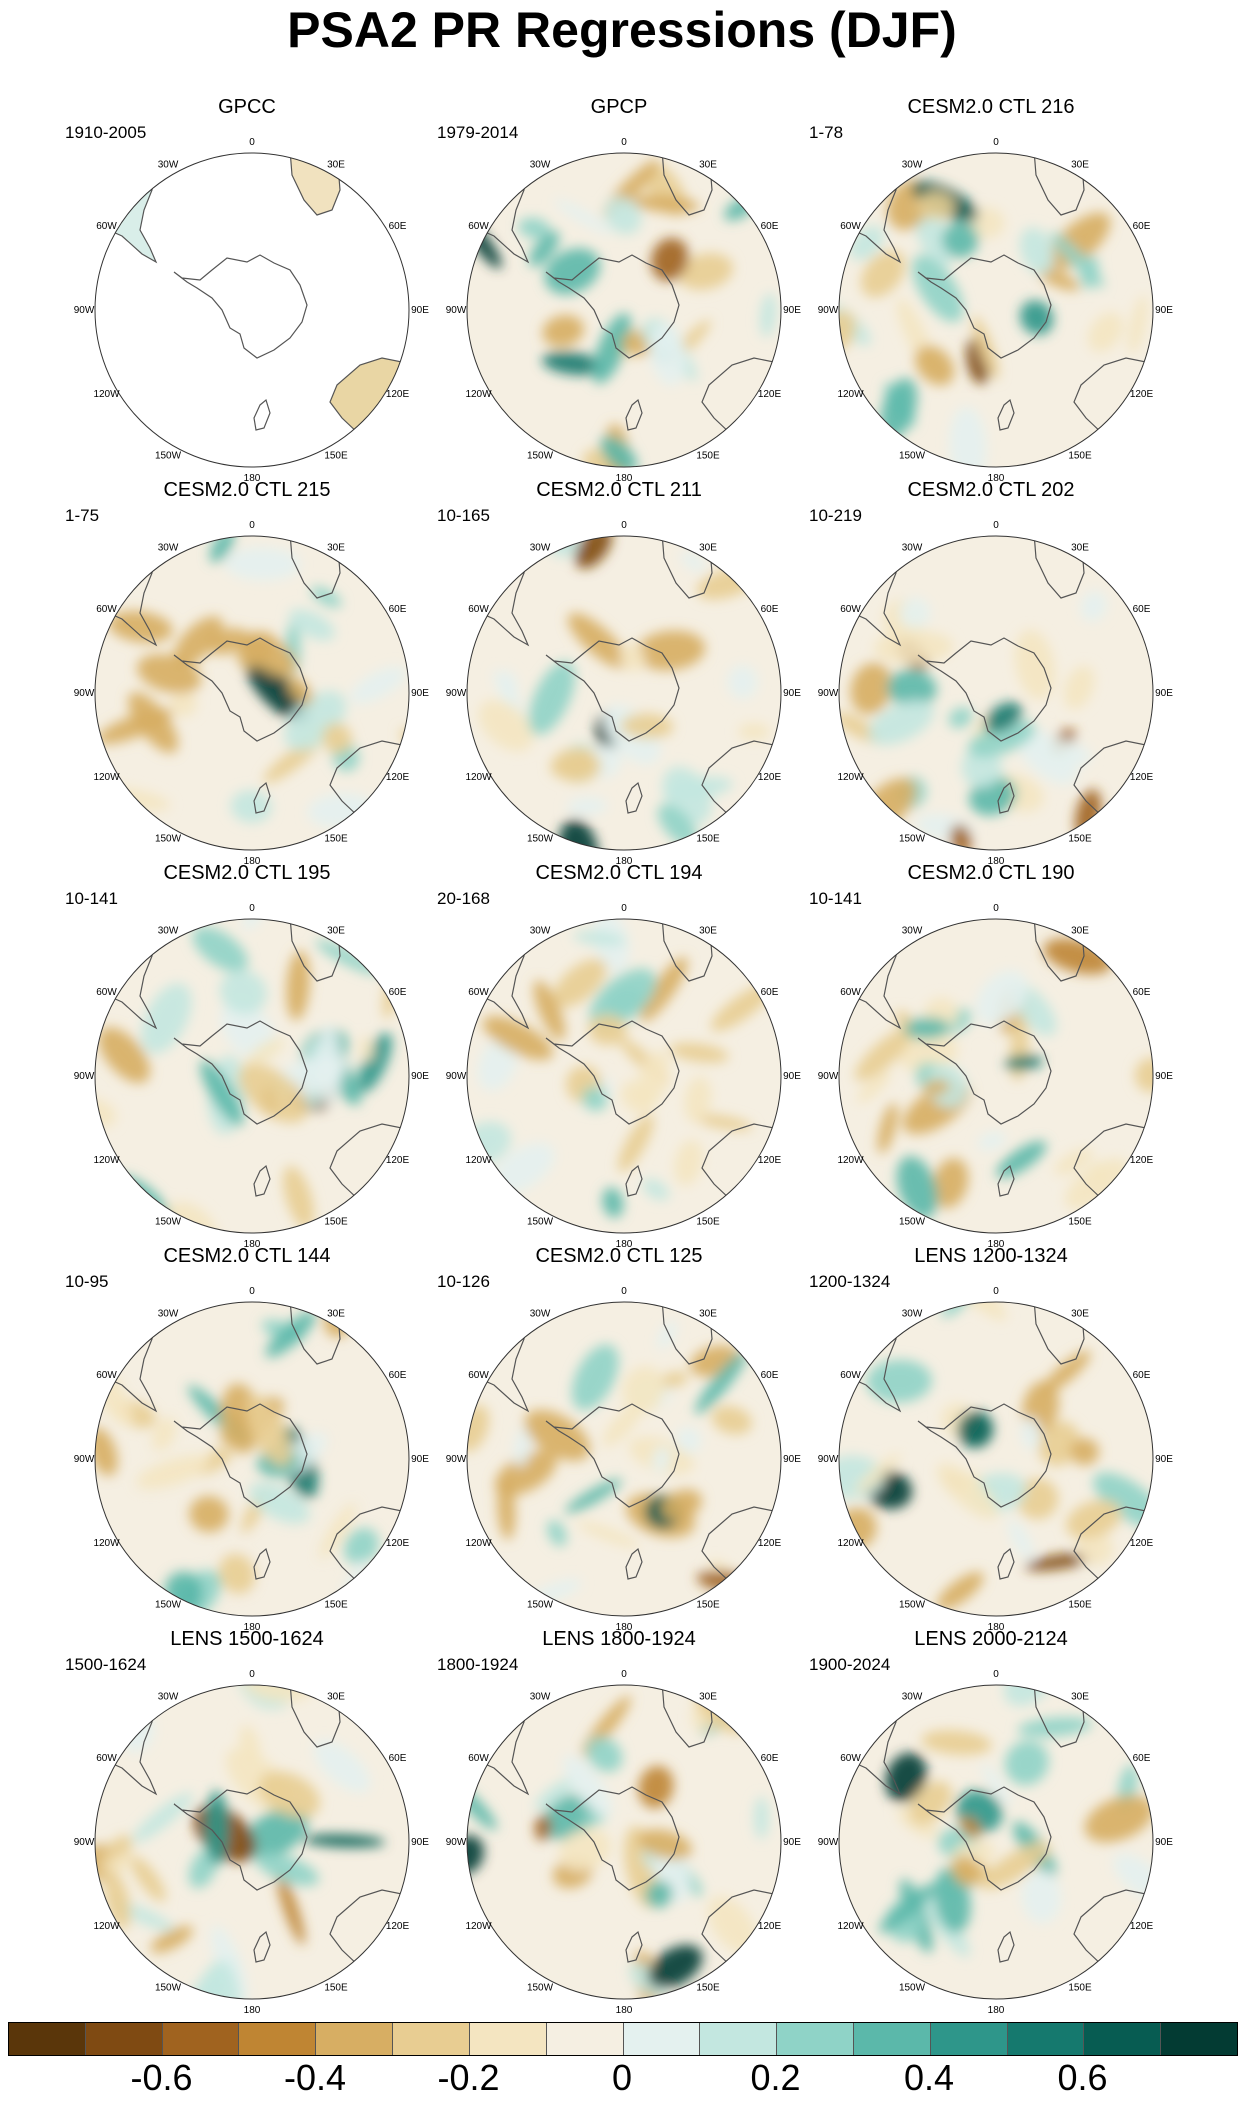 This screenshot has height=2107, width=1244. What do you see at coordinates (775, 2077) in the screenshot?
I see `colorbar-tick-label: 0.2` at bounding box center [775, 2077].